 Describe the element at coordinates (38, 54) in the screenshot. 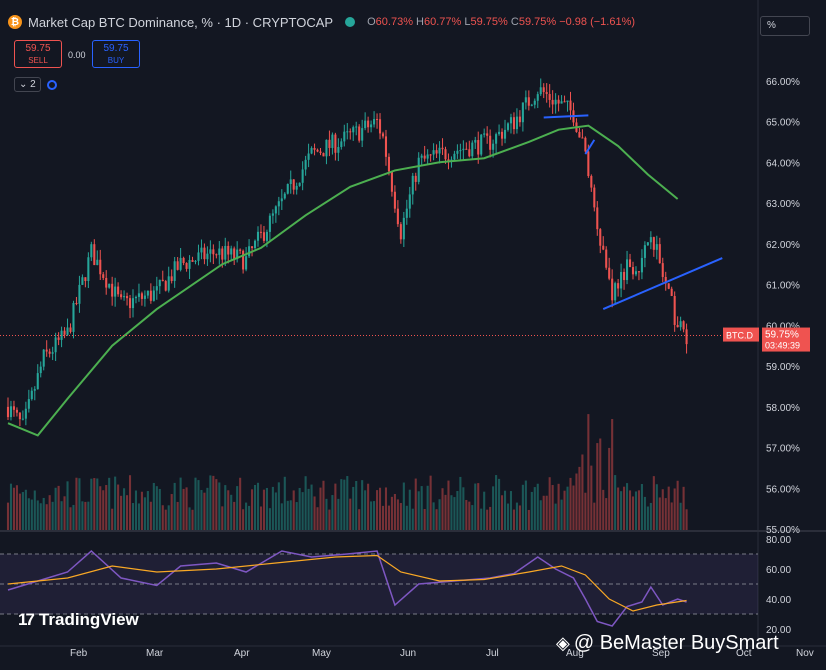

I see `sell-button: 59.75 SELL` at that location.